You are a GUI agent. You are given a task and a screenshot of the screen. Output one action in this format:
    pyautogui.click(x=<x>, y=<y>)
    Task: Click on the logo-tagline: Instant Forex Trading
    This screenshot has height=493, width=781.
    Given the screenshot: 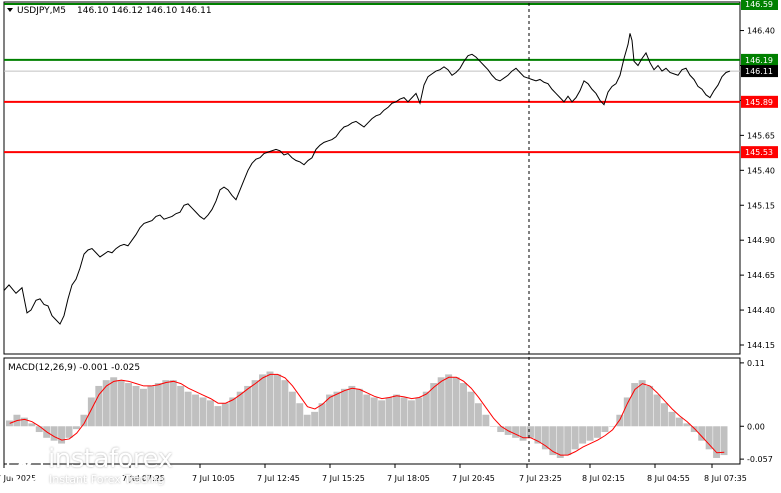 What is the action you would take?
    pyautogui.click(x=107, y=479)
    